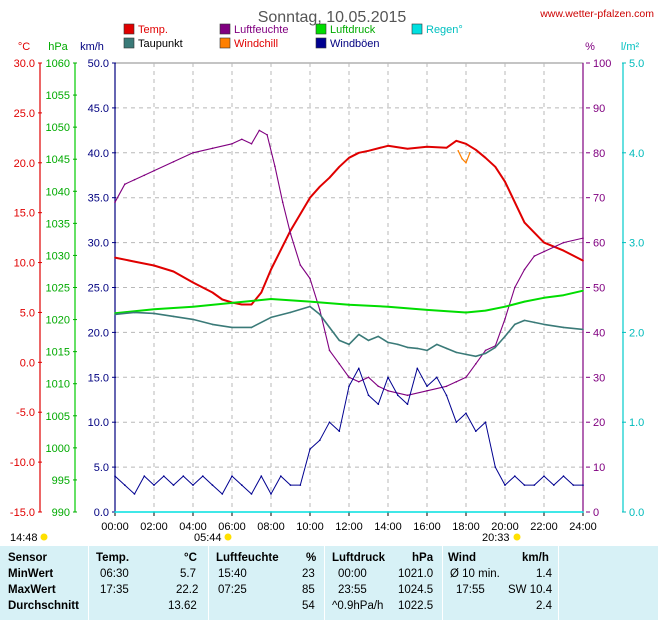  Describe the element at coordinates (517, 537) in the screenshot. I see `sunset-sun-icon` at that location.